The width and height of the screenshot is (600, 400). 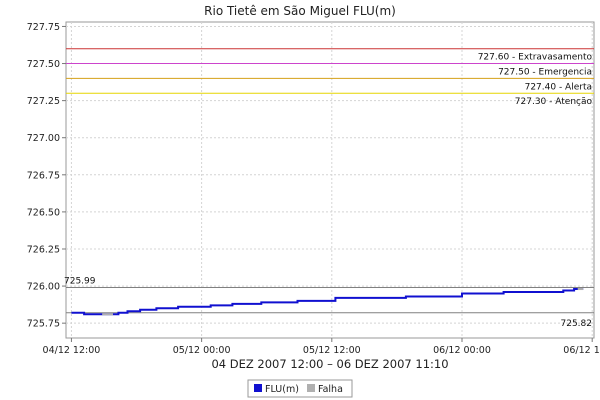 I want to click on y-tick-label: 727.00, so click(x=43, y=138).